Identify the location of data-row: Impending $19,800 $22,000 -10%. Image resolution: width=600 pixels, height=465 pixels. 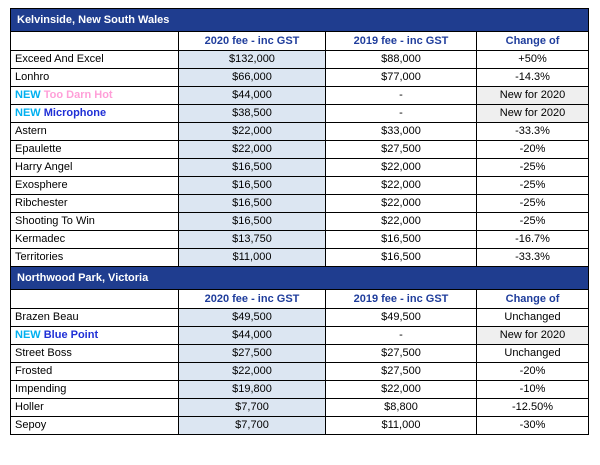
(300, 389).